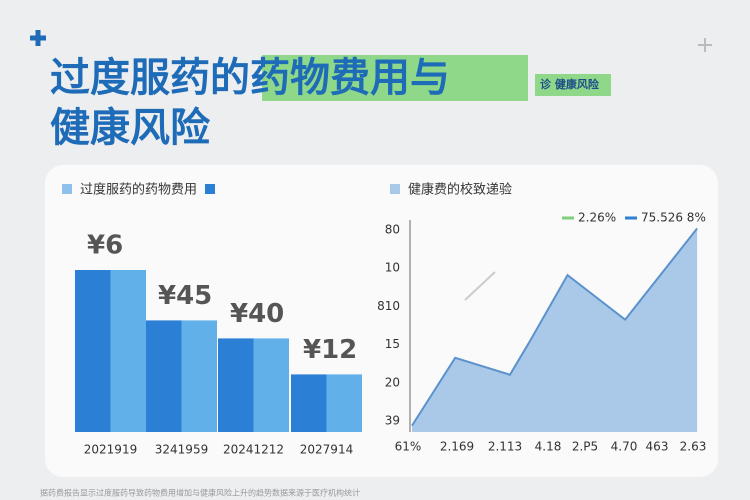  I want to click on value-annotation: ¥12, so click(330, 350).